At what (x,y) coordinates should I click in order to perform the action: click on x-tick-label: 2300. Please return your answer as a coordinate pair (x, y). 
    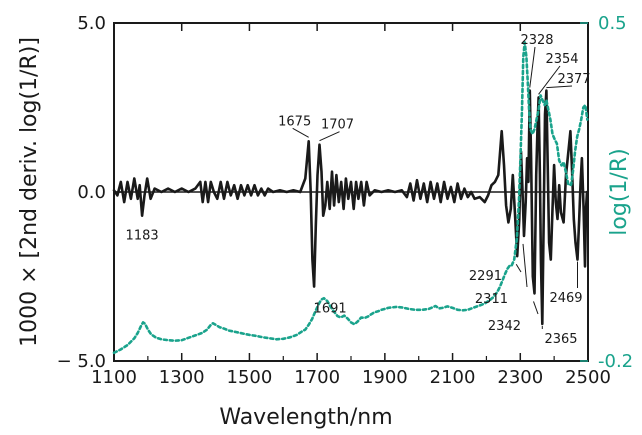
    Looking at the image, I should click on (520, 377).